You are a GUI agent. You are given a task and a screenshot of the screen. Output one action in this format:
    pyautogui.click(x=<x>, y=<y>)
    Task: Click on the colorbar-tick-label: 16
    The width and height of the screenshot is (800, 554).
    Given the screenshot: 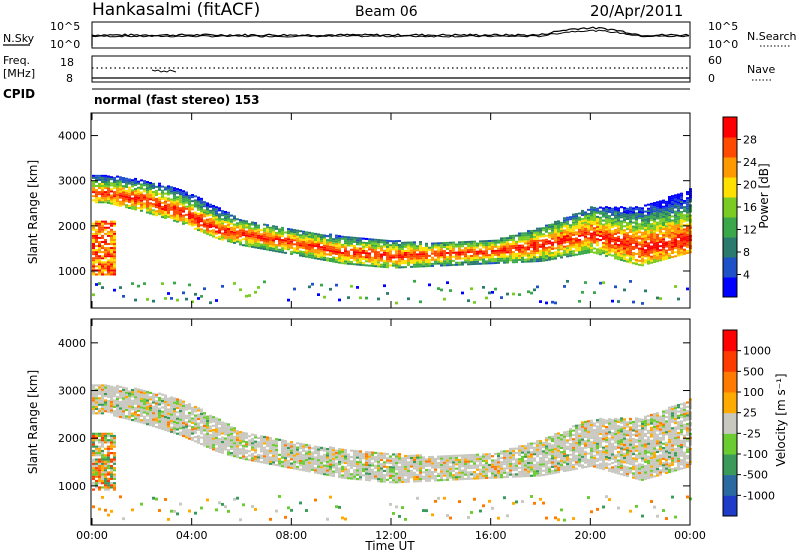 What is the action you would take?
    pyautogui.click(x=750, y=207)
    